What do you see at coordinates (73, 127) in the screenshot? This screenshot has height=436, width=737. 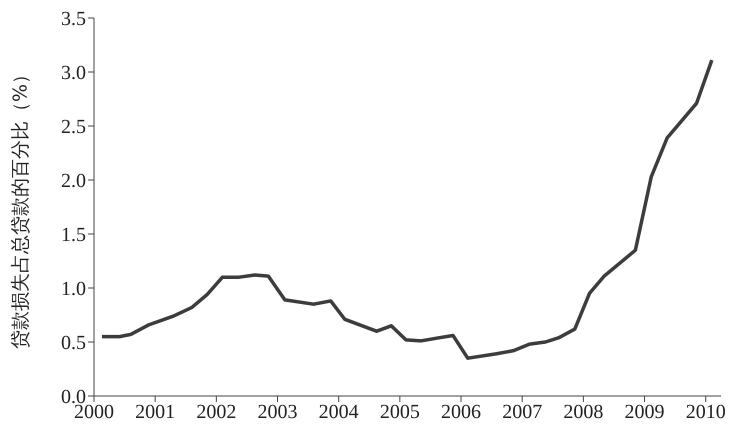 I see `y-tick-label: 2.5` at bounding box center [73, 127].